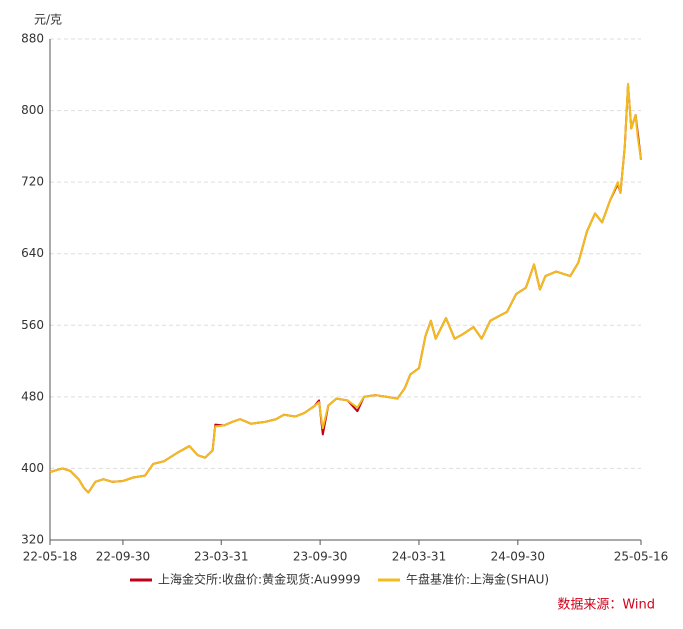 The image size is (683, 629). Describe the element at coordinates (320, 557) in the screenshot. I see `x-tick-label: 23-09-30` at that location.